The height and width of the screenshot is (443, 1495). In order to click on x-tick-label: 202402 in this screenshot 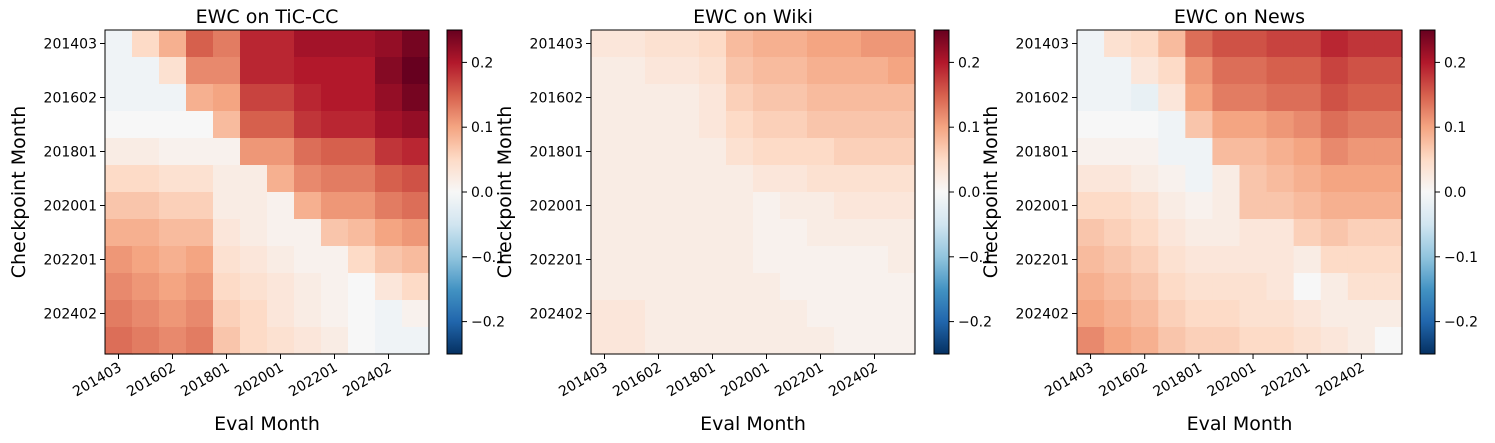, I will do `click(853, 380)`.